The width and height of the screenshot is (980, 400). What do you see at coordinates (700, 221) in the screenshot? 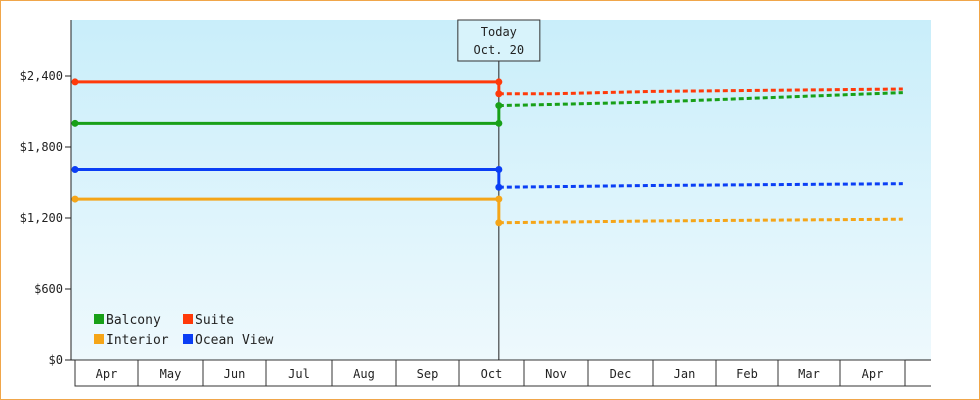
I see `interior-forecast-line` at bounding box center [700, 221].